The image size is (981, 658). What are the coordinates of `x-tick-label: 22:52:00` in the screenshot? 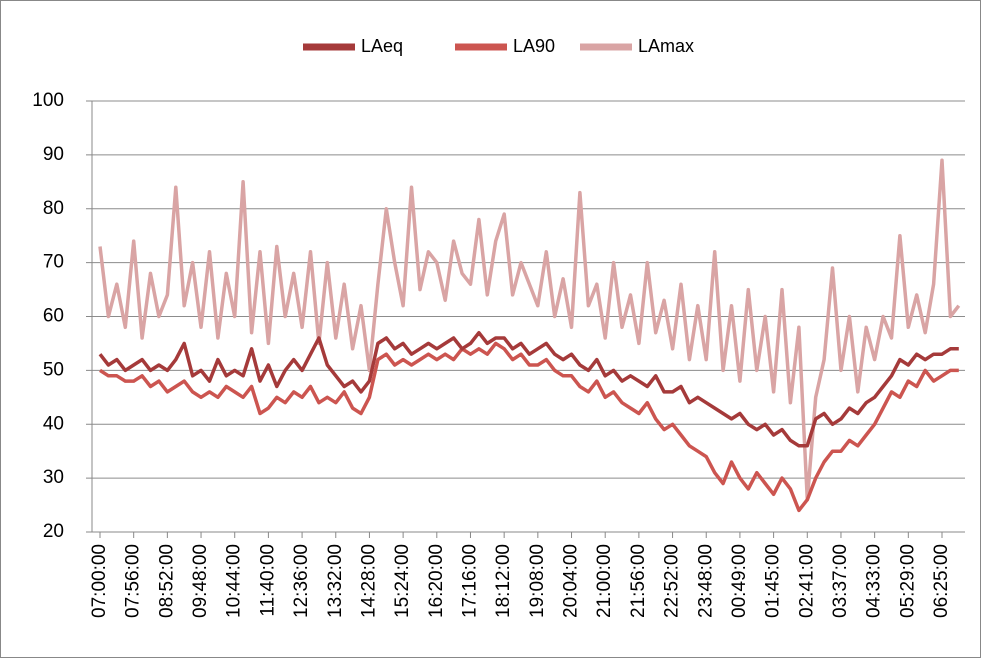 It's located at (672, 581).